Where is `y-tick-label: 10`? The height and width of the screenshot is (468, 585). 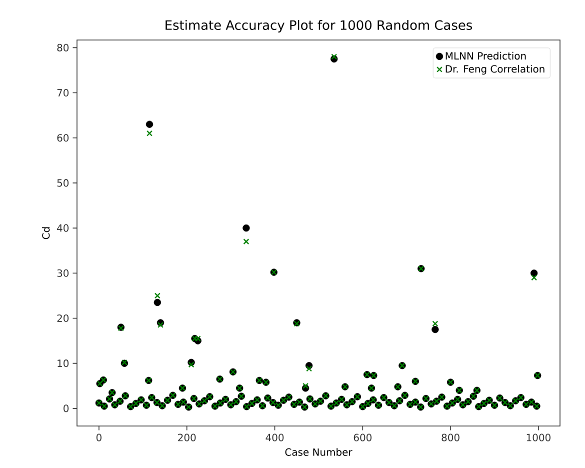
y-tick-label: 10 is located at coordinates (63, 364).